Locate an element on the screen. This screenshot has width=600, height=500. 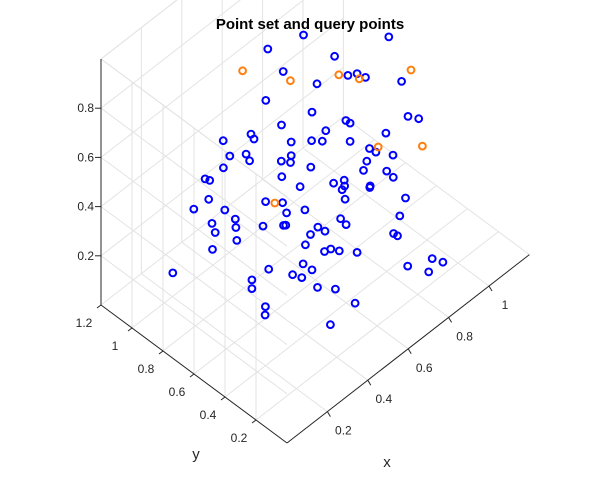
y-tick-label: 0.2 is located at coordinates (239, 438).